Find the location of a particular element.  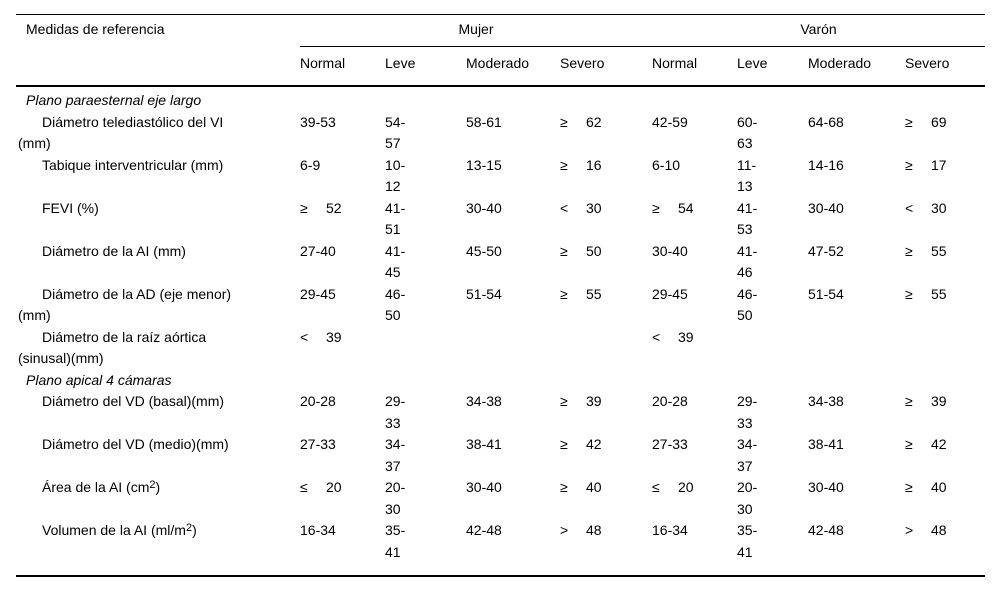

value-number: 17 is located at coordinates (939, 164).